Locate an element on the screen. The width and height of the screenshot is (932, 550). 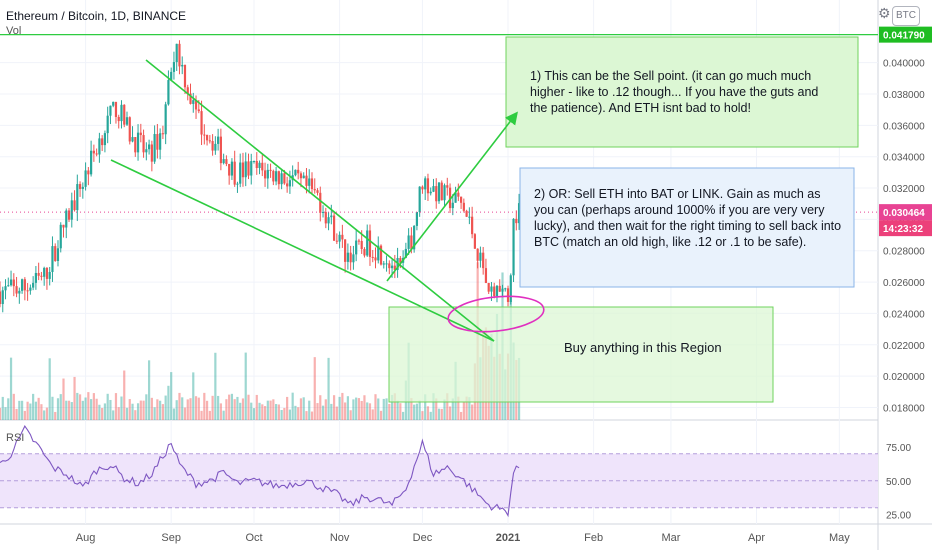
current-price-tag: 0.030464 is located at coordinates (904, 213).